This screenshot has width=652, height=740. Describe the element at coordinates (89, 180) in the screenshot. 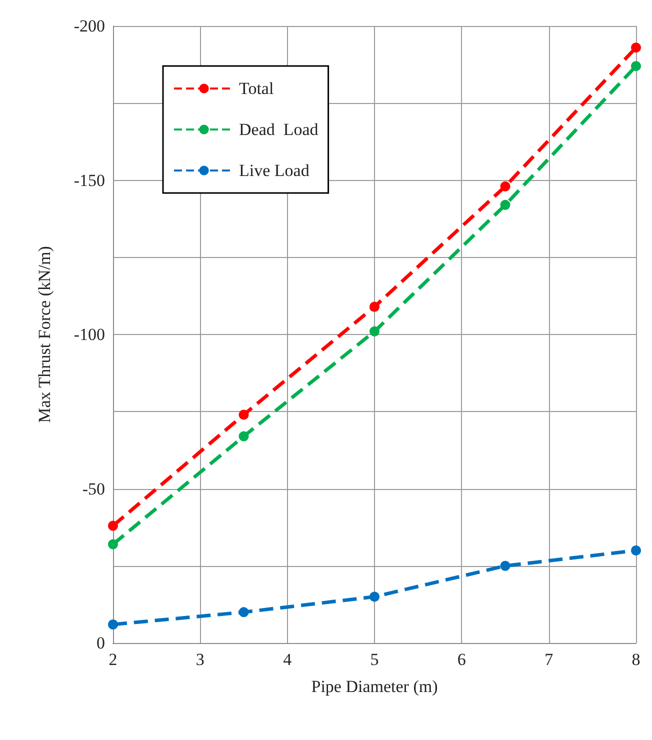

I see `y-tick-label: -150` at that location.